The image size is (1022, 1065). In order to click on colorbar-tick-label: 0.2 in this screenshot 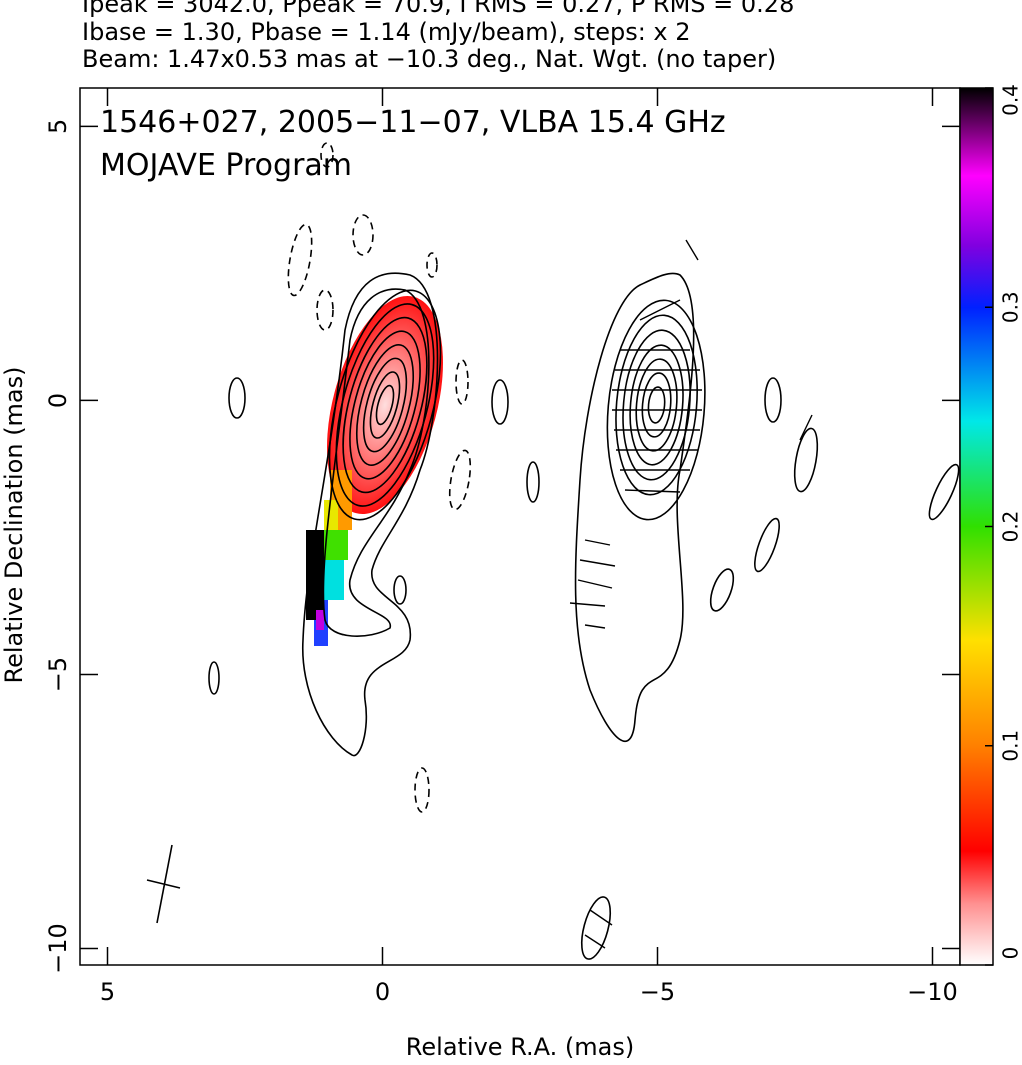, I will do `click(1010, 527)`.